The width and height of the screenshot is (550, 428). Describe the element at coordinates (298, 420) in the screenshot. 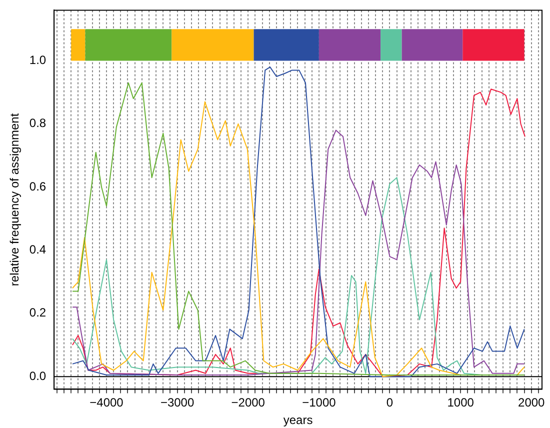

I see `x-axis-title: years` at that location.